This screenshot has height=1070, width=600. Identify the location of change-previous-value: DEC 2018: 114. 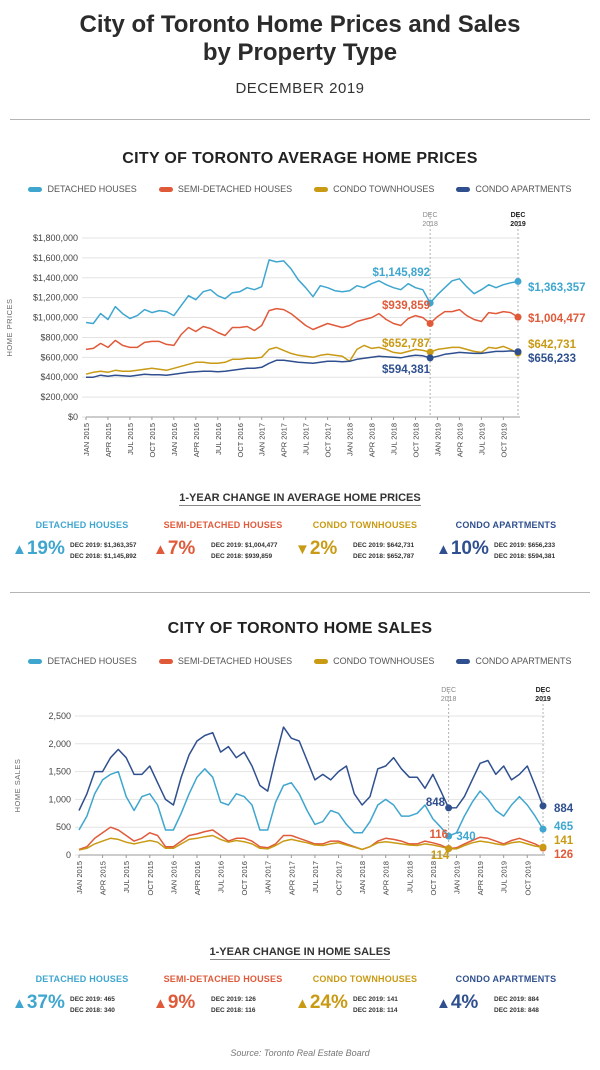
(375, 1010).